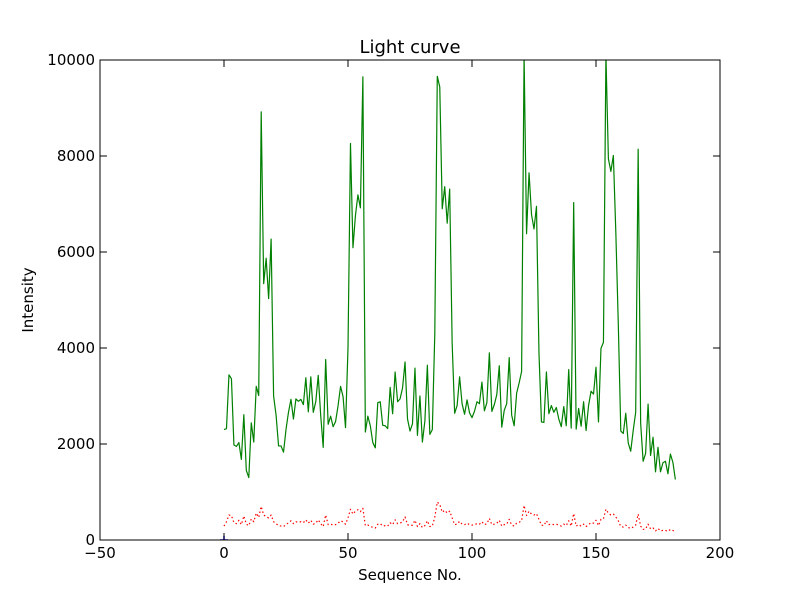 This screenshot has height=600, width=800. Describe the element at coordinates (472, 553) in the screenshot. I see `x-tick-label-100: 100` at that location.